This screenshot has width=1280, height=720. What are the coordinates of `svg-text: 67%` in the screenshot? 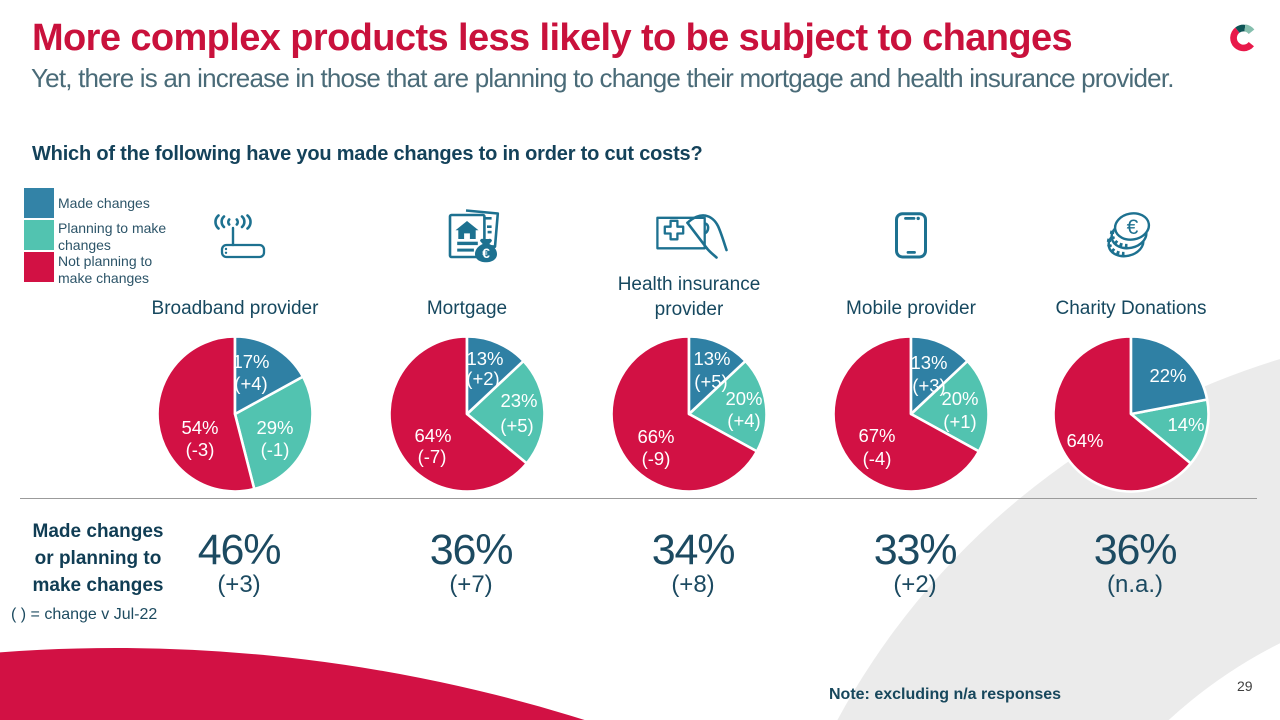 It's located at (876, 435).